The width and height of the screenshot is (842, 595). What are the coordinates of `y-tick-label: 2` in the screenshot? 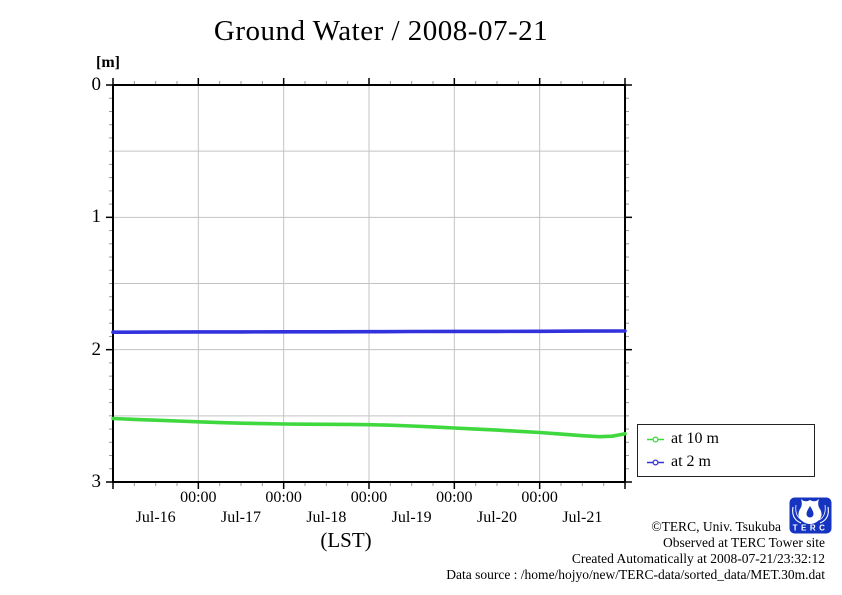 It's located at (96, 349).